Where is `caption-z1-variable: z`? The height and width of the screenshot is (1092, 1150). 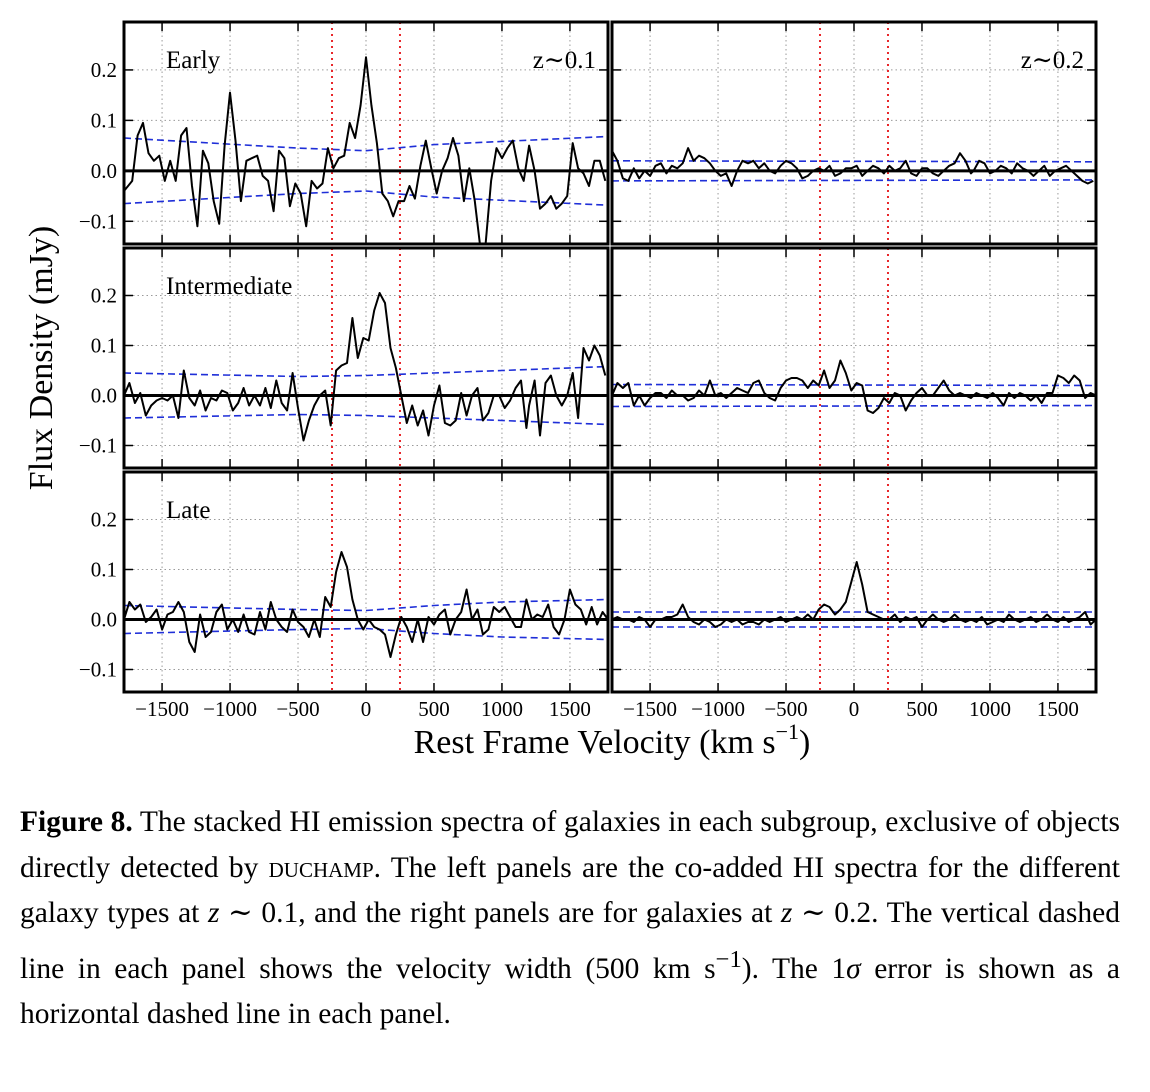 caption-z1-variable: z is located at coordinates (213, 913).